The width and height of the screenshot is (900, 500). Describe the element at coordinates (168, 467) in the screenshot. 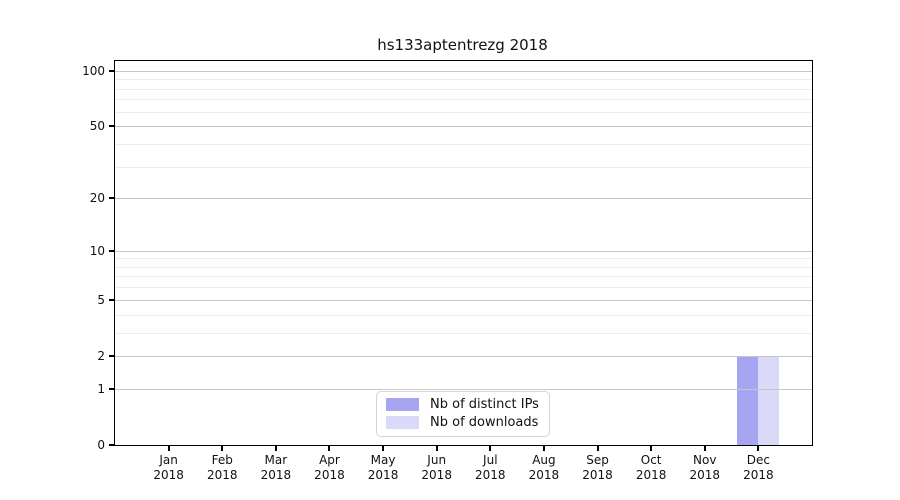

I see `x-axis-tick-label: Jan 2018` at that location.